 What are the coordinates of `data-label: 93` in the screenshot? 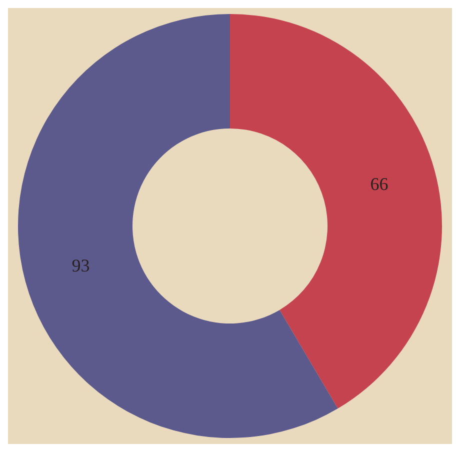 It's located at (81, 266).